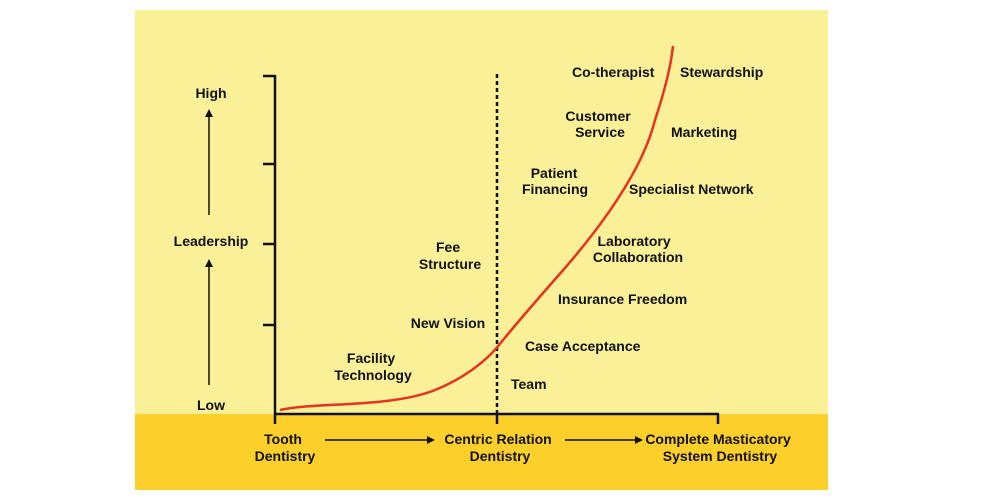  I want to click on x-label-complete-masticatory-dentistry: Complete Masticatory System Dentistry, so click(719, 447).